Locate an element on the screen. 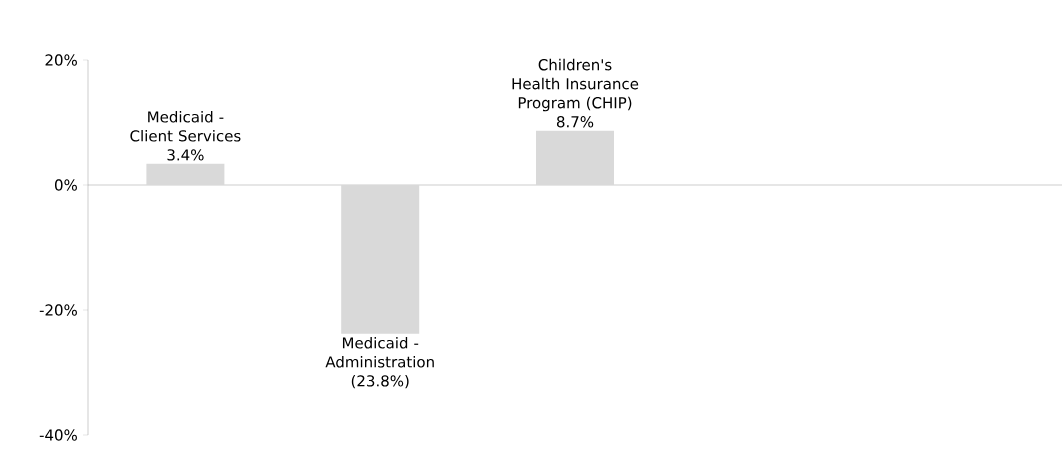 The height and width of the screenshot is (450, 1062). data-label: 3.4% is located at coordinates (185, 155).